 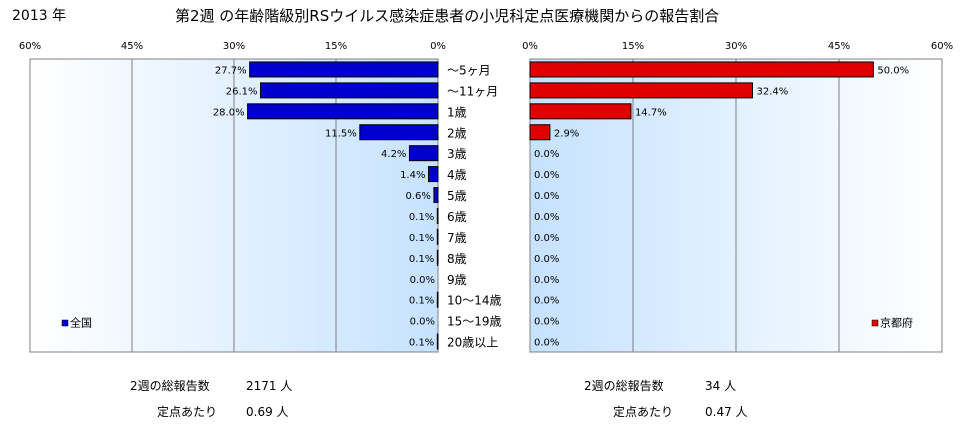 What do you see at coordinates (242, 91) in the screenshot?
I see `national-data-label: 26.1%` at bounding box center [242, 91].